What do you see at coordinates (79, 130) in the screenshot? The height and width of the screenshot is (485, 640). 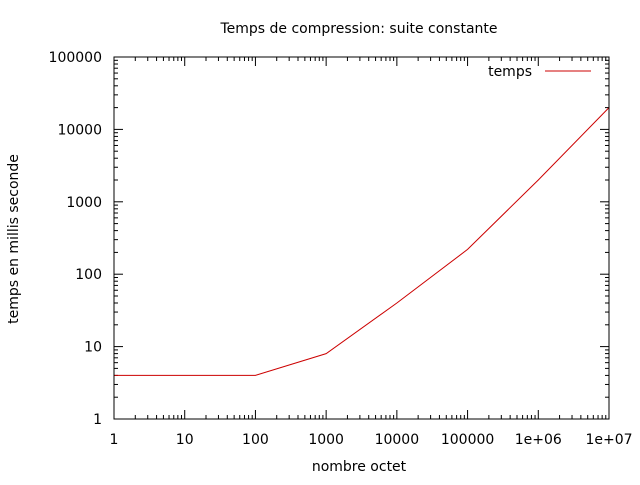 I see `y-tick-label: 10000` at bounding box center [79, 130].